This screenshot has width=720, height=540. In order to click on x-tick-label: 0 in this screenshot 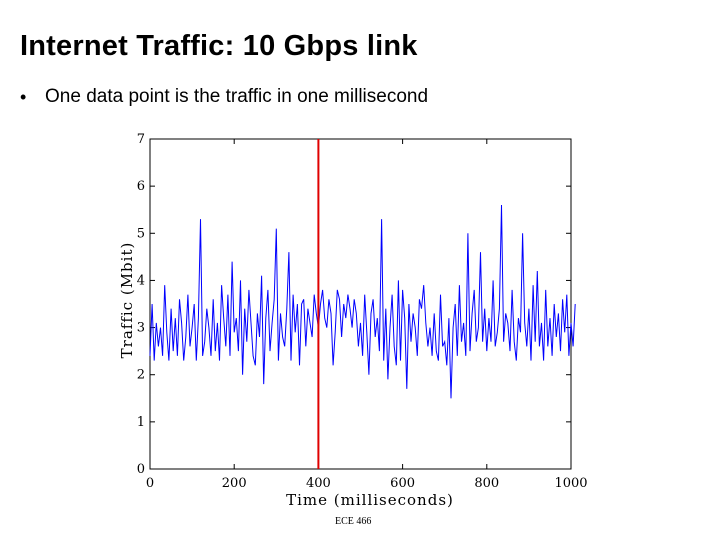, I will do `click(150, 483)`.